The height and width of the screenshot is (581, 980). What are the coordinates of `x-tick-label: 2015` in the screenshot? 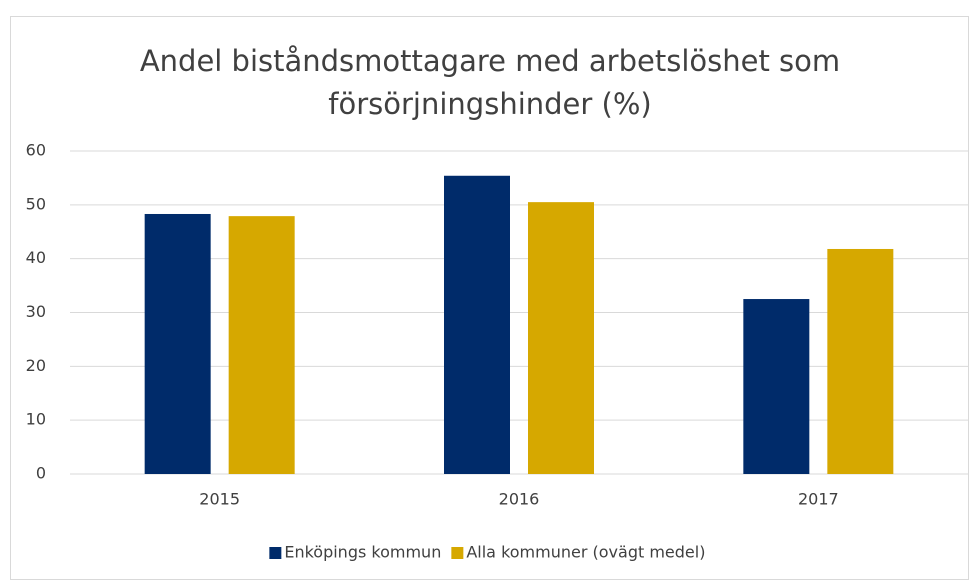 It's located at (219, 499).